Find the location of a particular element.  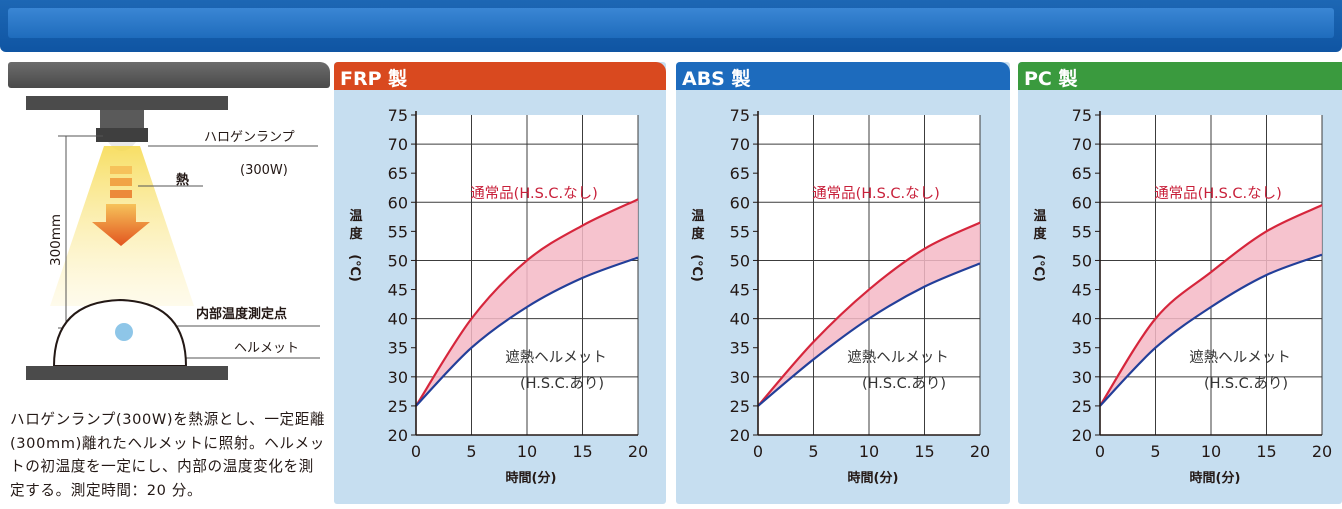

series-line-shield is located at coordinates (527, 331).